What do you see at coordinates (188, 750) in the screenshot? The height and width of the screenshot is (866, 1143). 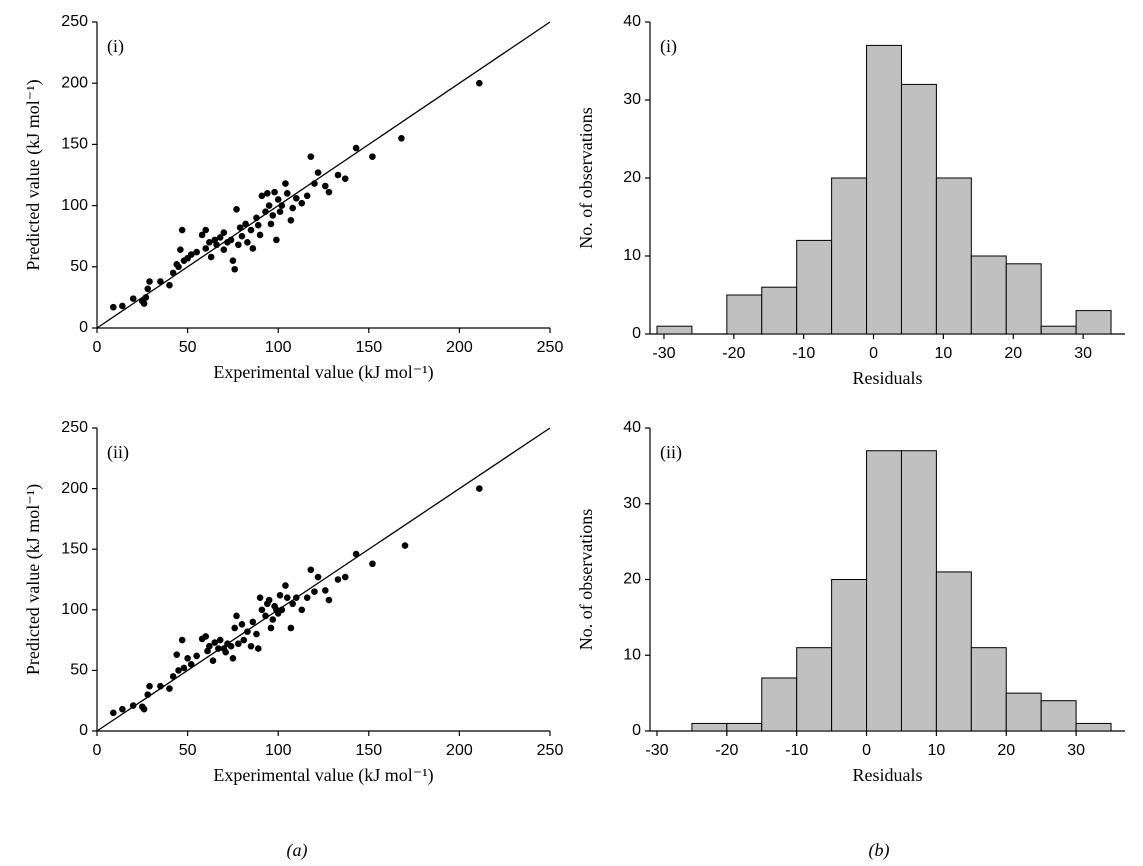 I see `x-tick-label: 50` at bounding box center [188, 750].